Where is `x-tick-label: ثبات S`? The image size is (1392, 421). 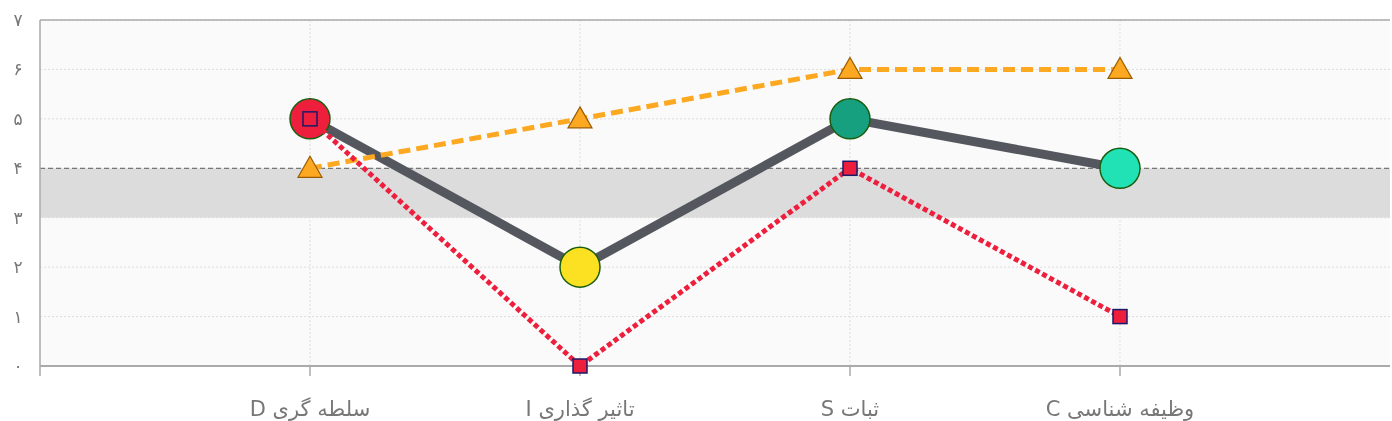
x-tick-label: ثبات S is located at coordinates (850, 409).